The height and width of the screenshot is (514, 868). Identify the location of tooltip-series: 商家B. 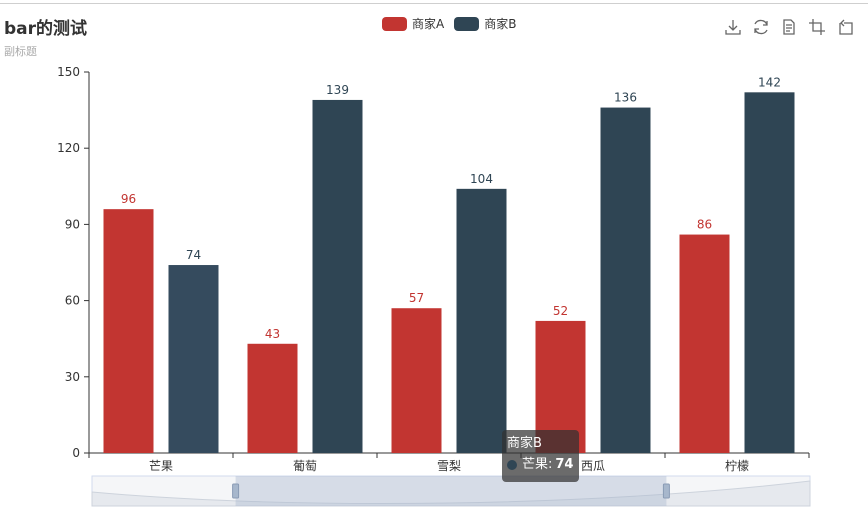
(524, 443).